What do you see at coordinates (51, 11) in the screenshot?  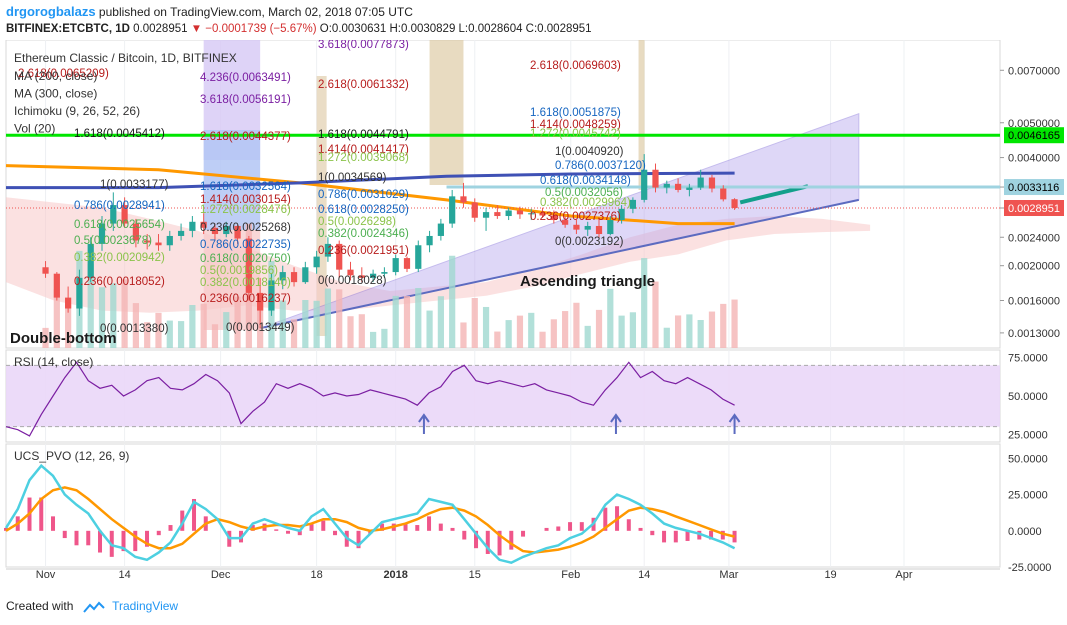 I see `author-link: drgorogbalazs` at bounding box center [51, 11].